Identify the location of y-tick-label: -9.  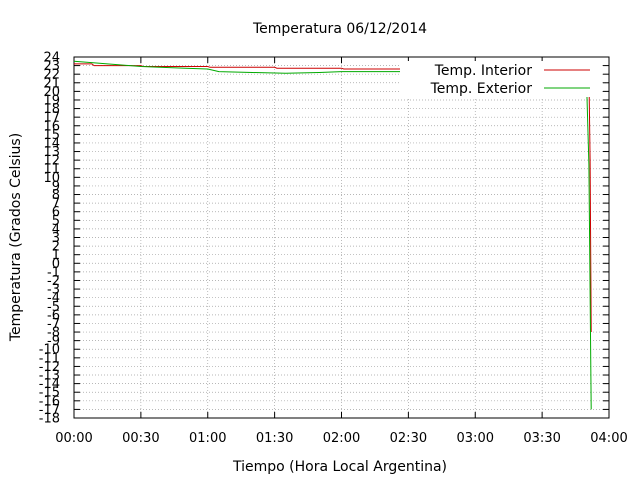
(53, 341).